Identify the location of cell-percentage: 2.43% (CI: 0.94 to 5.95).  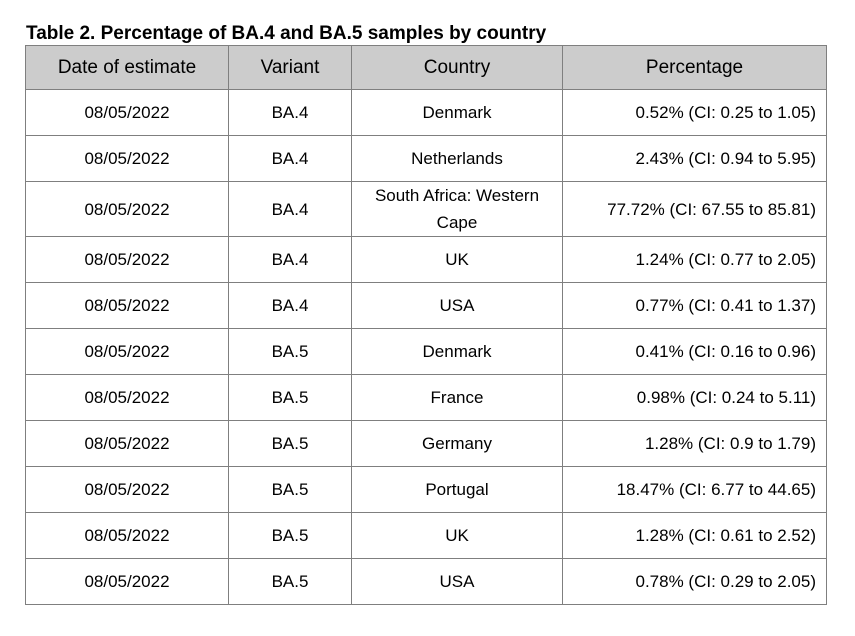
(694, 158).